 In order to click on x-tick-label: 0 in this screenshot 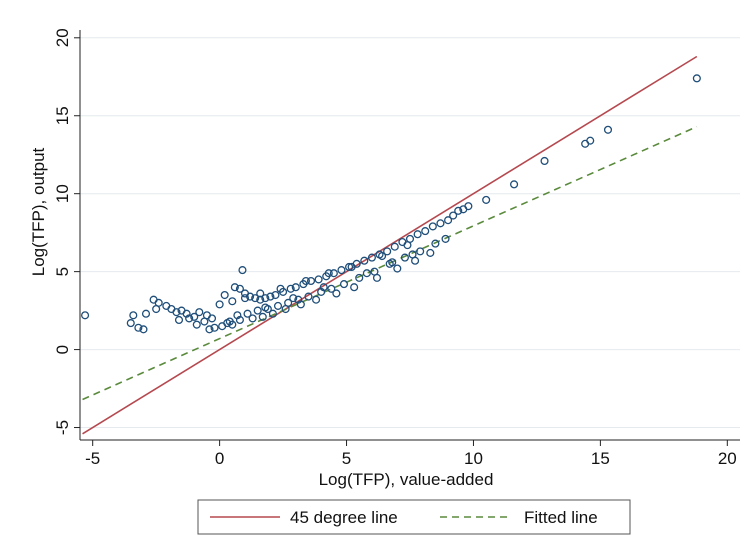, I will do `click(219, 458)`.